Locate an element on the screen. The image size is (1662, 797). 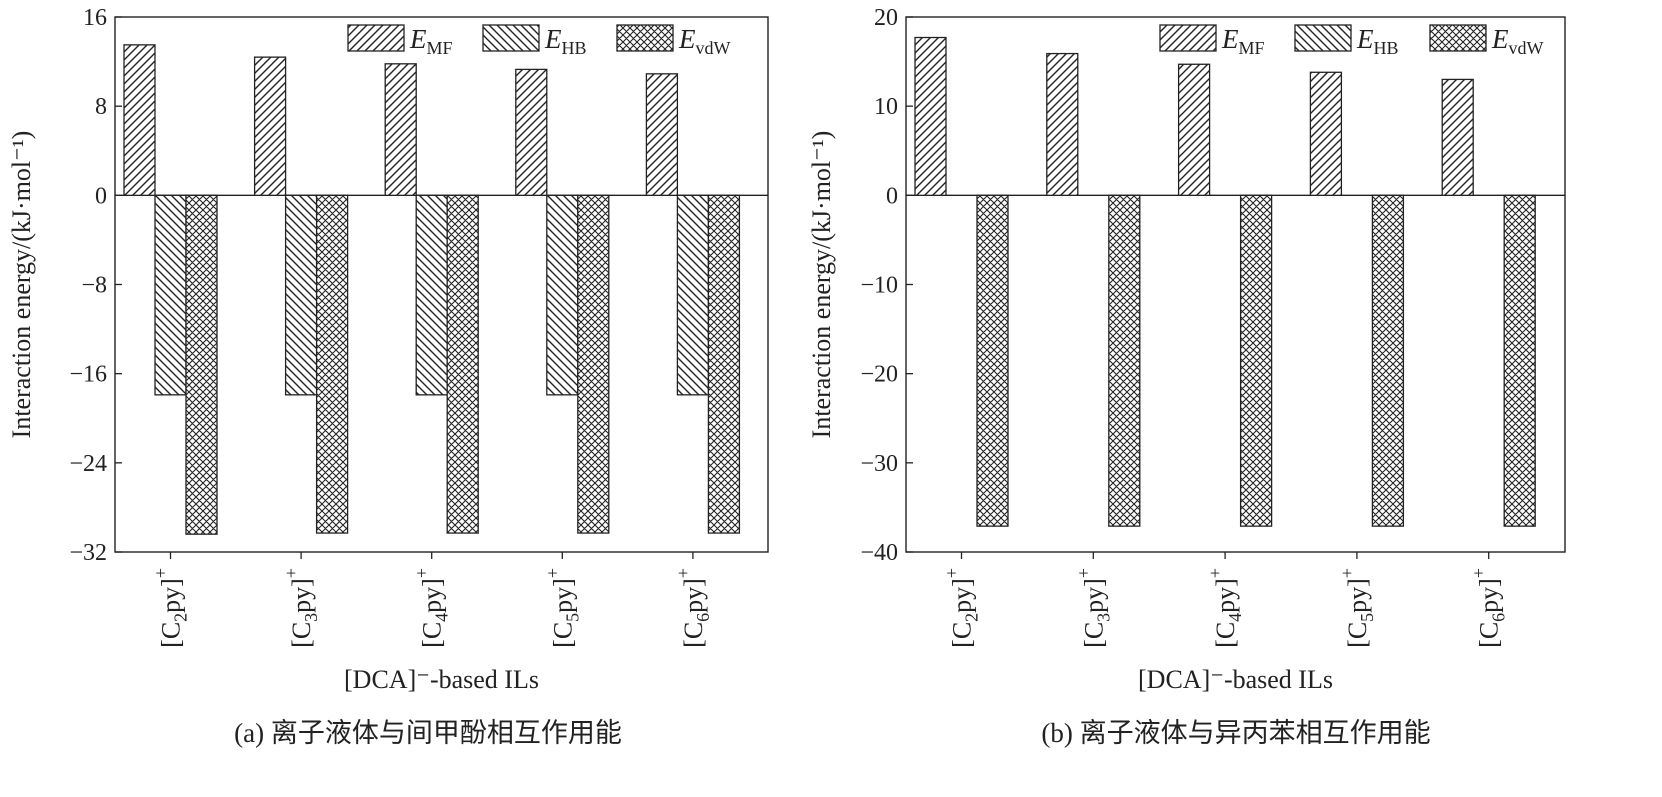
panel-caption: (a) 离子液体与间甲酚相互作用能 is located at coordinates (428, 733).